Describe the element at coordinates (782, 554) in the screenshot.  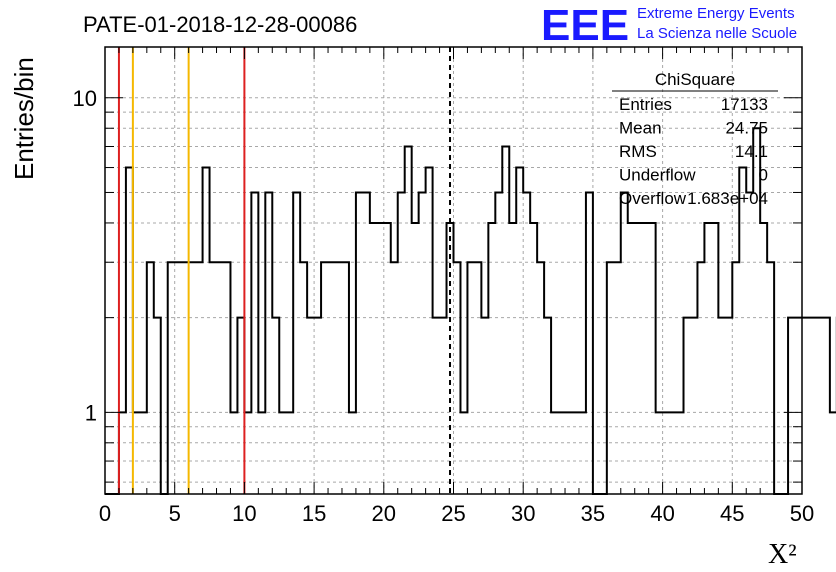
I see `x-axis-label: X²` at that location.